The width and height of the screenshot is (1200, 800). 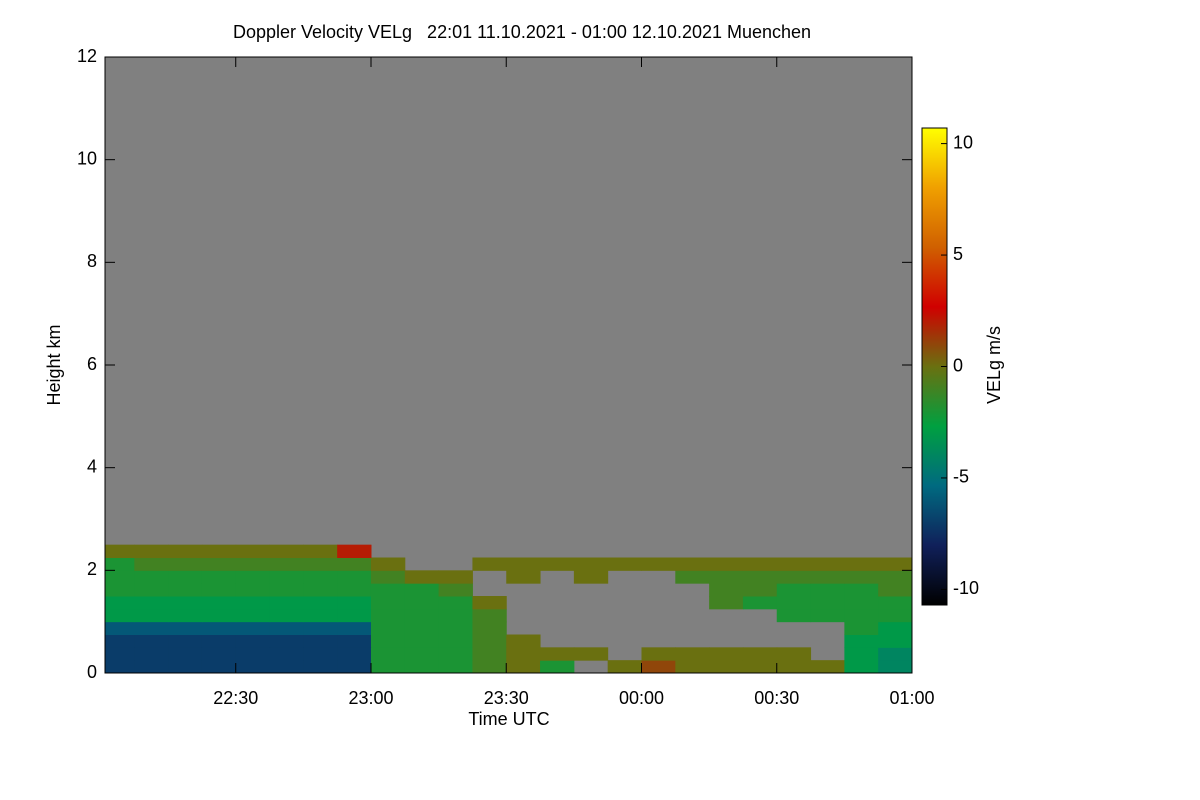 I want to click on x-tick-label: 01:00, so click(x=911, y=698).